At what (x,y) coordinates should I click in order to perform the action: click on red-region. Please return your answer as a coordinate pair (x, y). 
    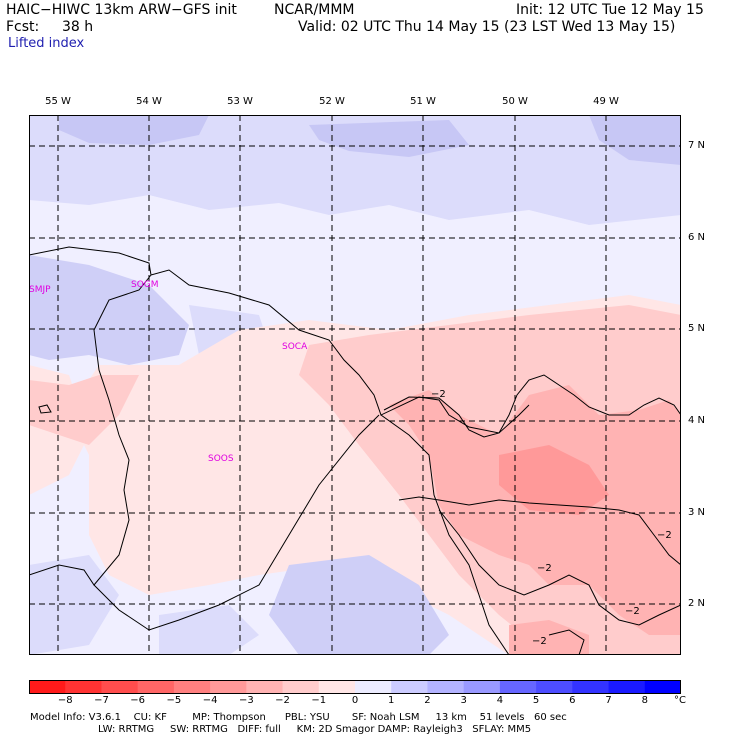
    Looking at the image, I should click on (549, 637).